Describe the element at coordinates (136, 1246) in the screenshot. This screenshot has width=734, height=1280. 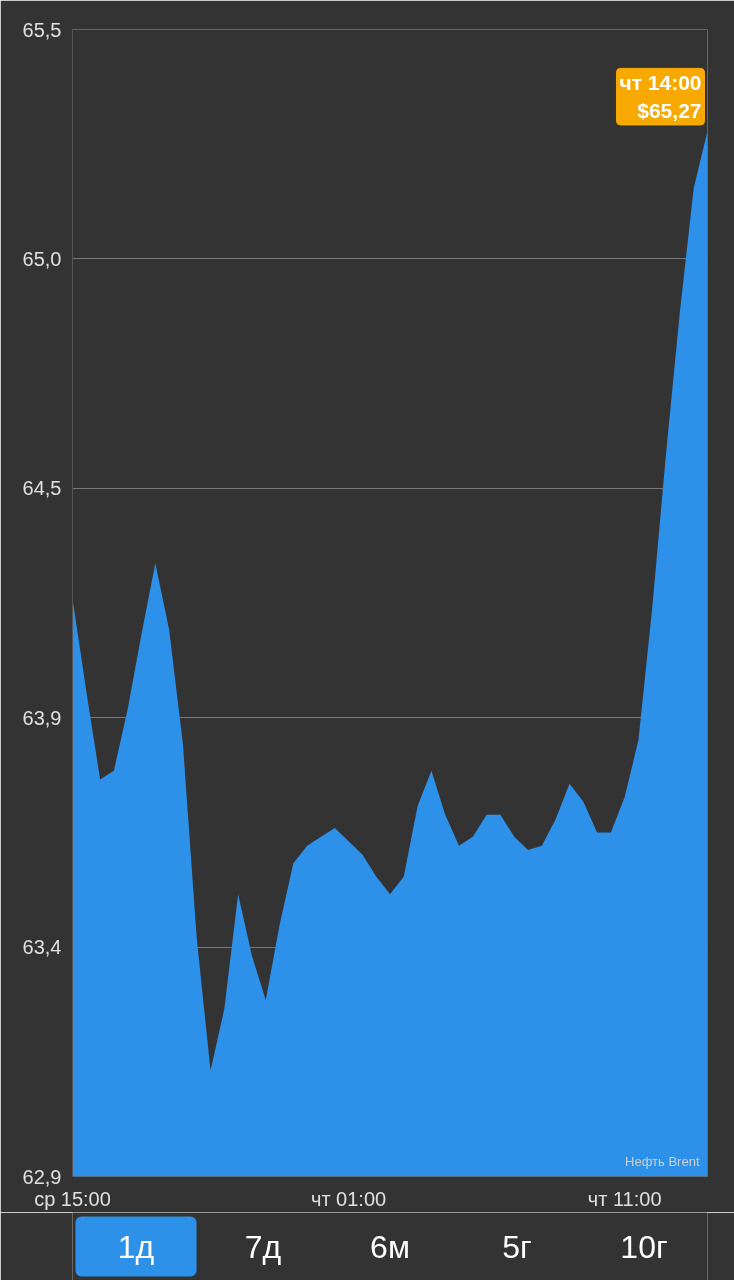
I see `text: 1д` at that location.